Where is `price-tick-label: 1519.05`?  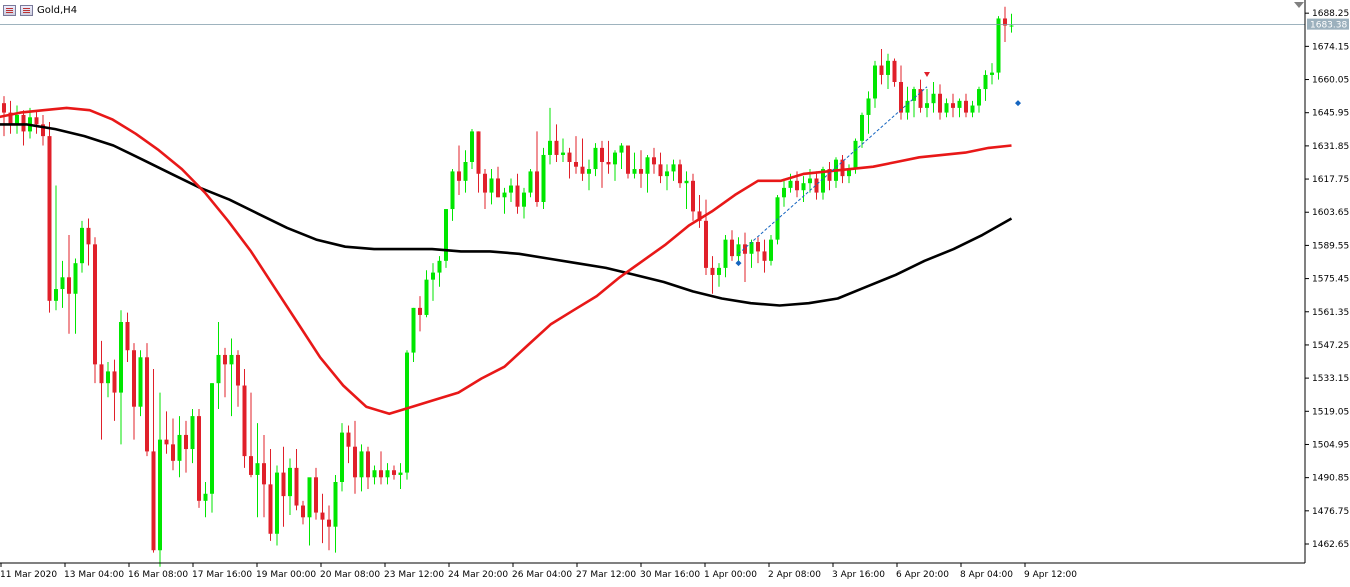 price-tick-label: 1519.05 is located at coordinates (1330, 412).